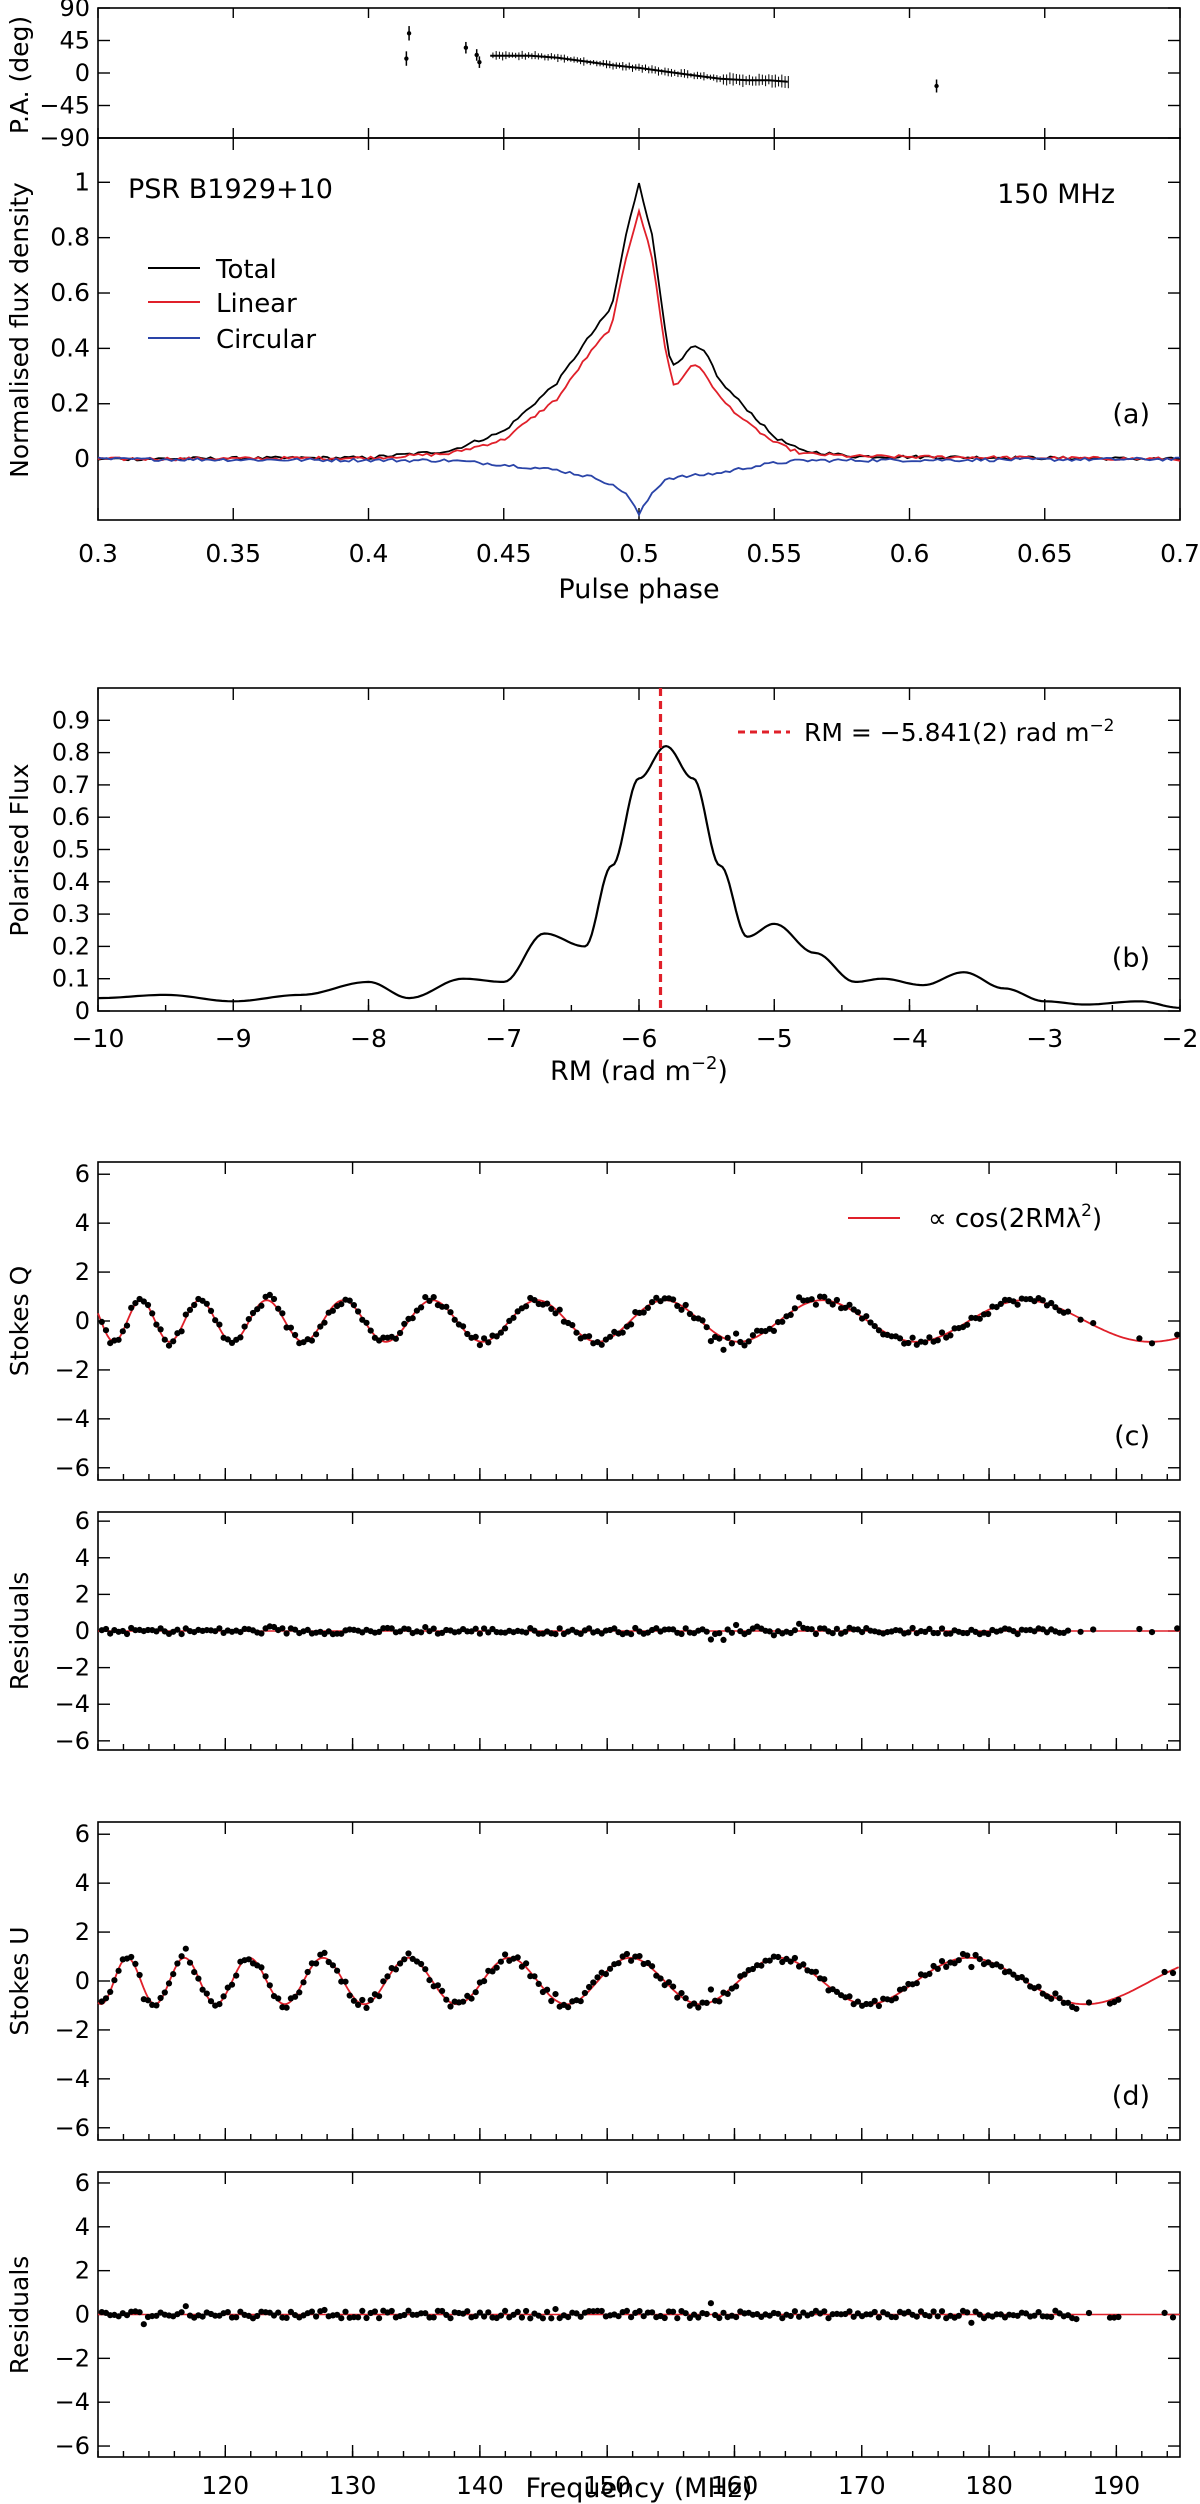  I want to click on stokes-u-ytick-label: 4, so click(82, 1883).